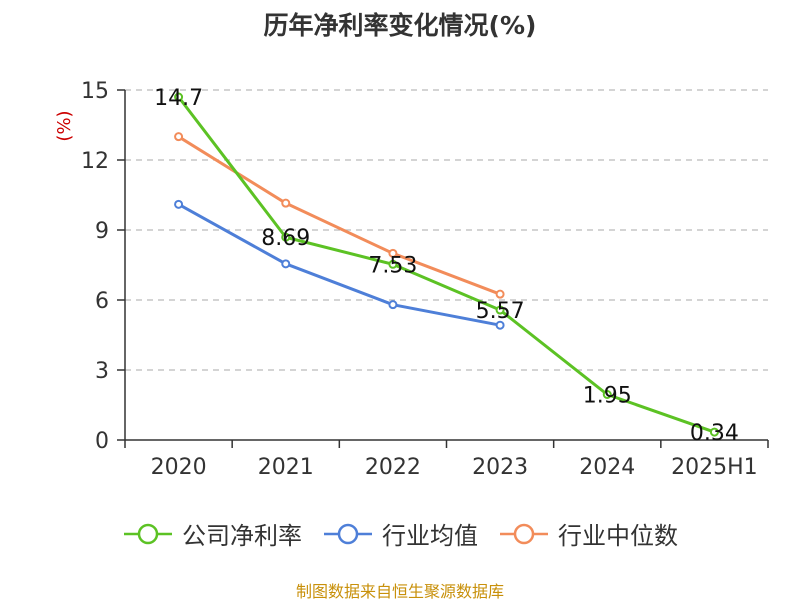  I want to click on legend-item: 行业均值, so click(400, 533).